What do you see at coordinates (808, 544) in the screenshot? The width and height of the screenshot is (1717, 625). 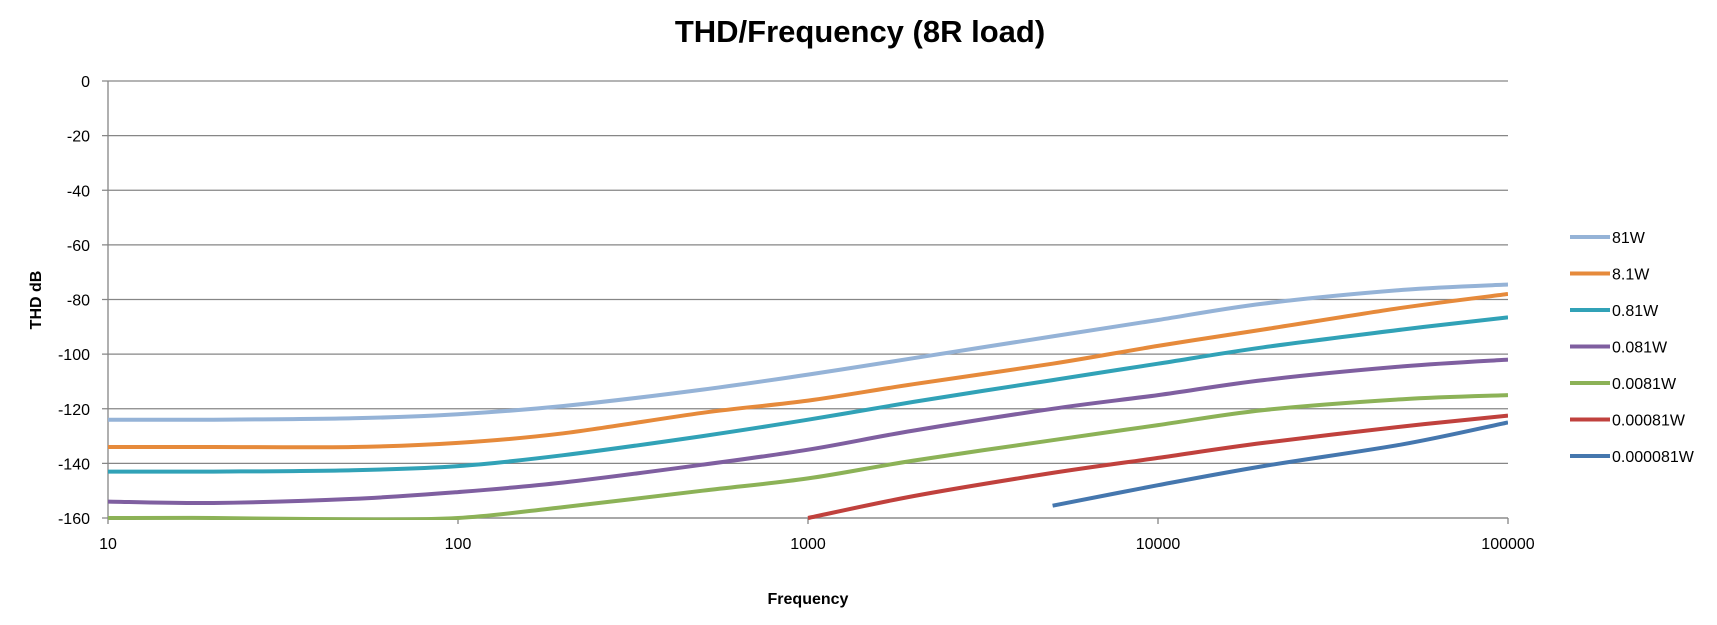 I see `x-tick-label: 1000` at bounding box center [808, 544].